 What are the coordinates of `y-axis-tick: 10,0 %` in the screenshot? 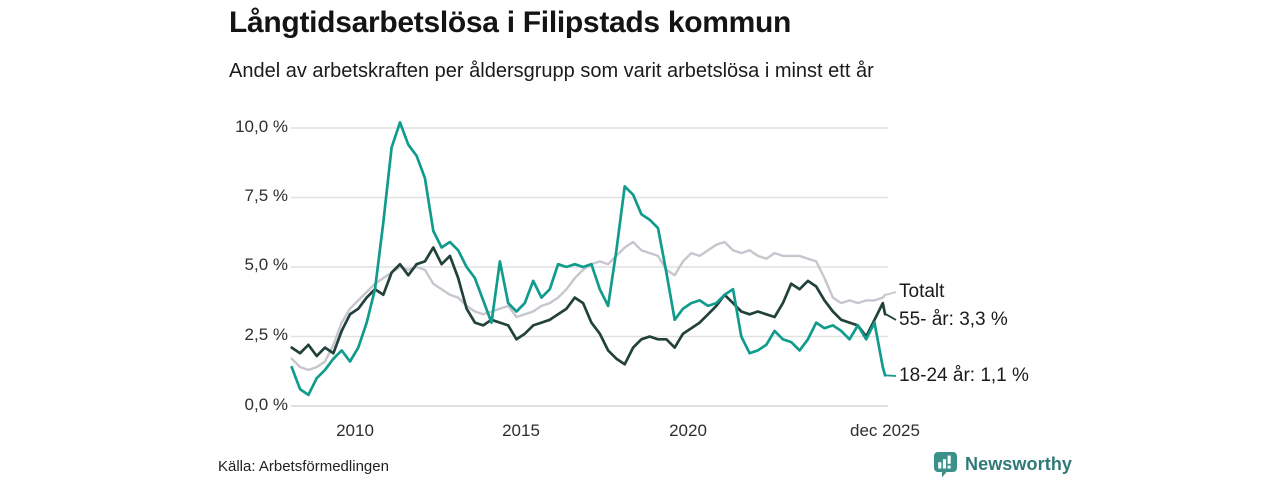 It's located at (261, 126).